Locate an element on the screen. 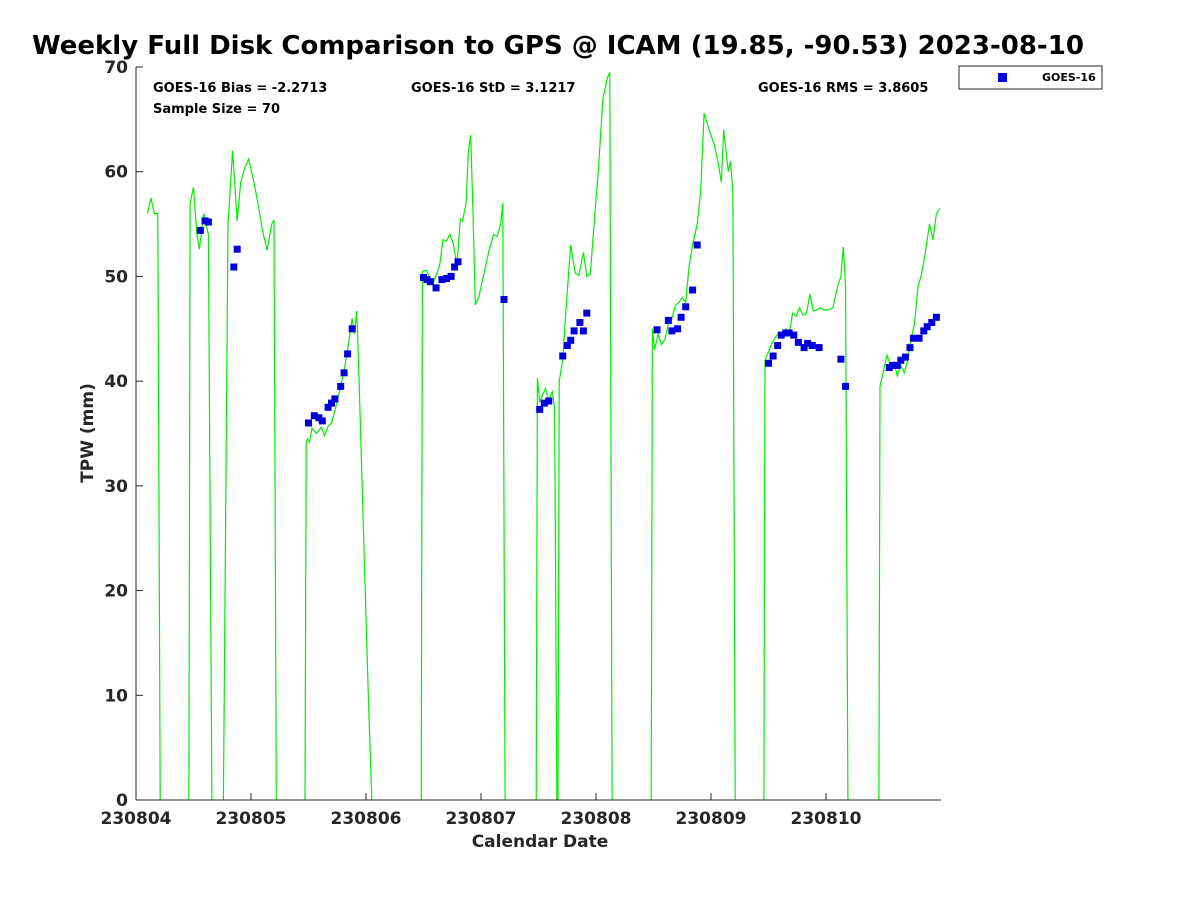  legend-marker-icon is located at coordinates (1002, 77).